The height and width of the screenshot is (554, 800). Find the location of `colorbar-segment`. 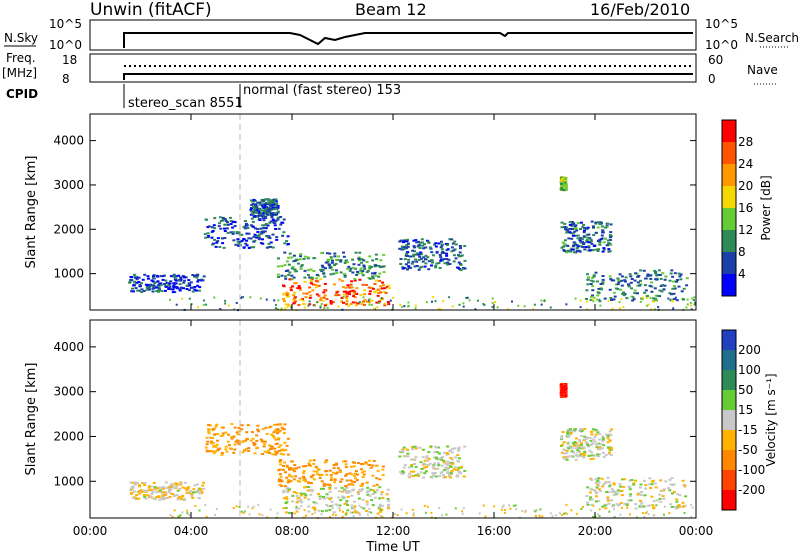

colorbar-segment is located at coordinates (729, 340).